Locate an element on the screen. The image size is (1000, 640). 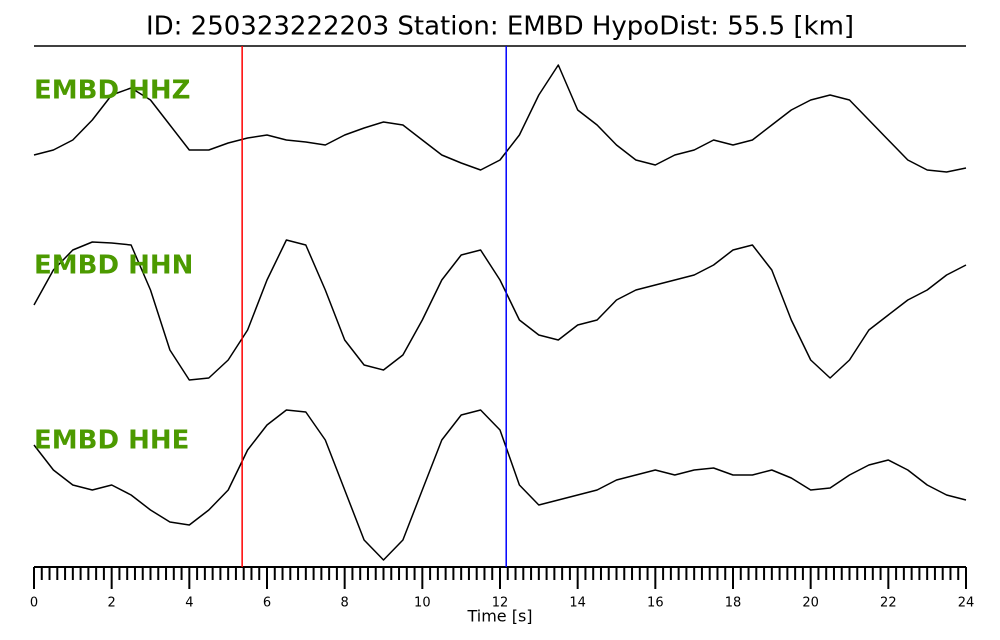
trace-label: EMBD HHZ is located at coordinates (112, 91).